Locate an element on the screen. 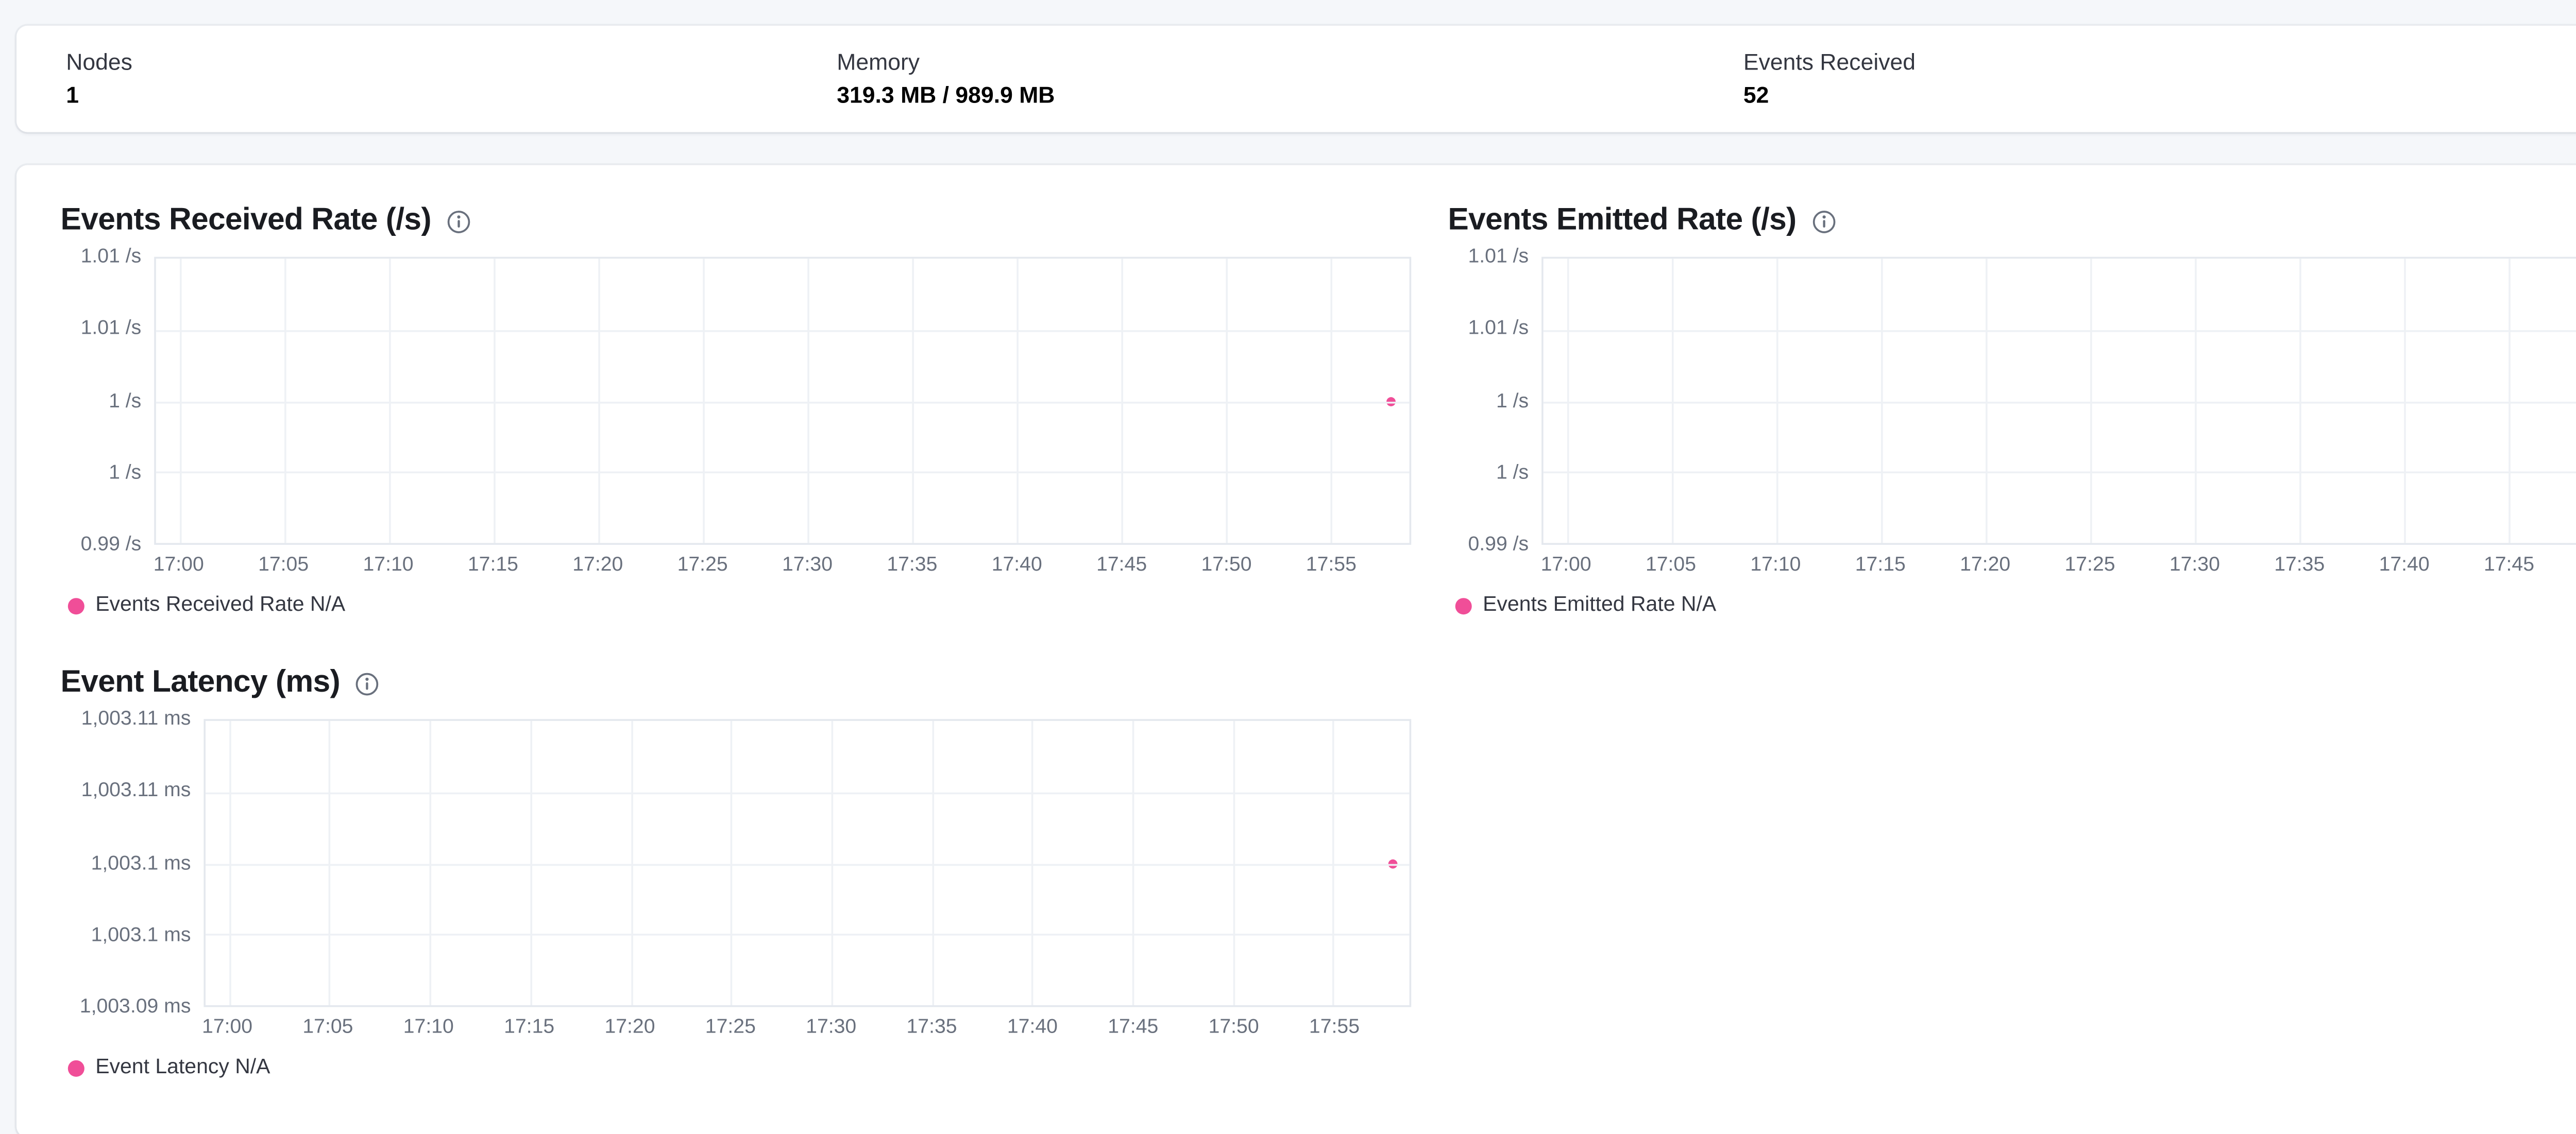 This screenshot has height=1134, width=2576. stat-nodes: Nodes 1 is located at coordinates (452, 79).